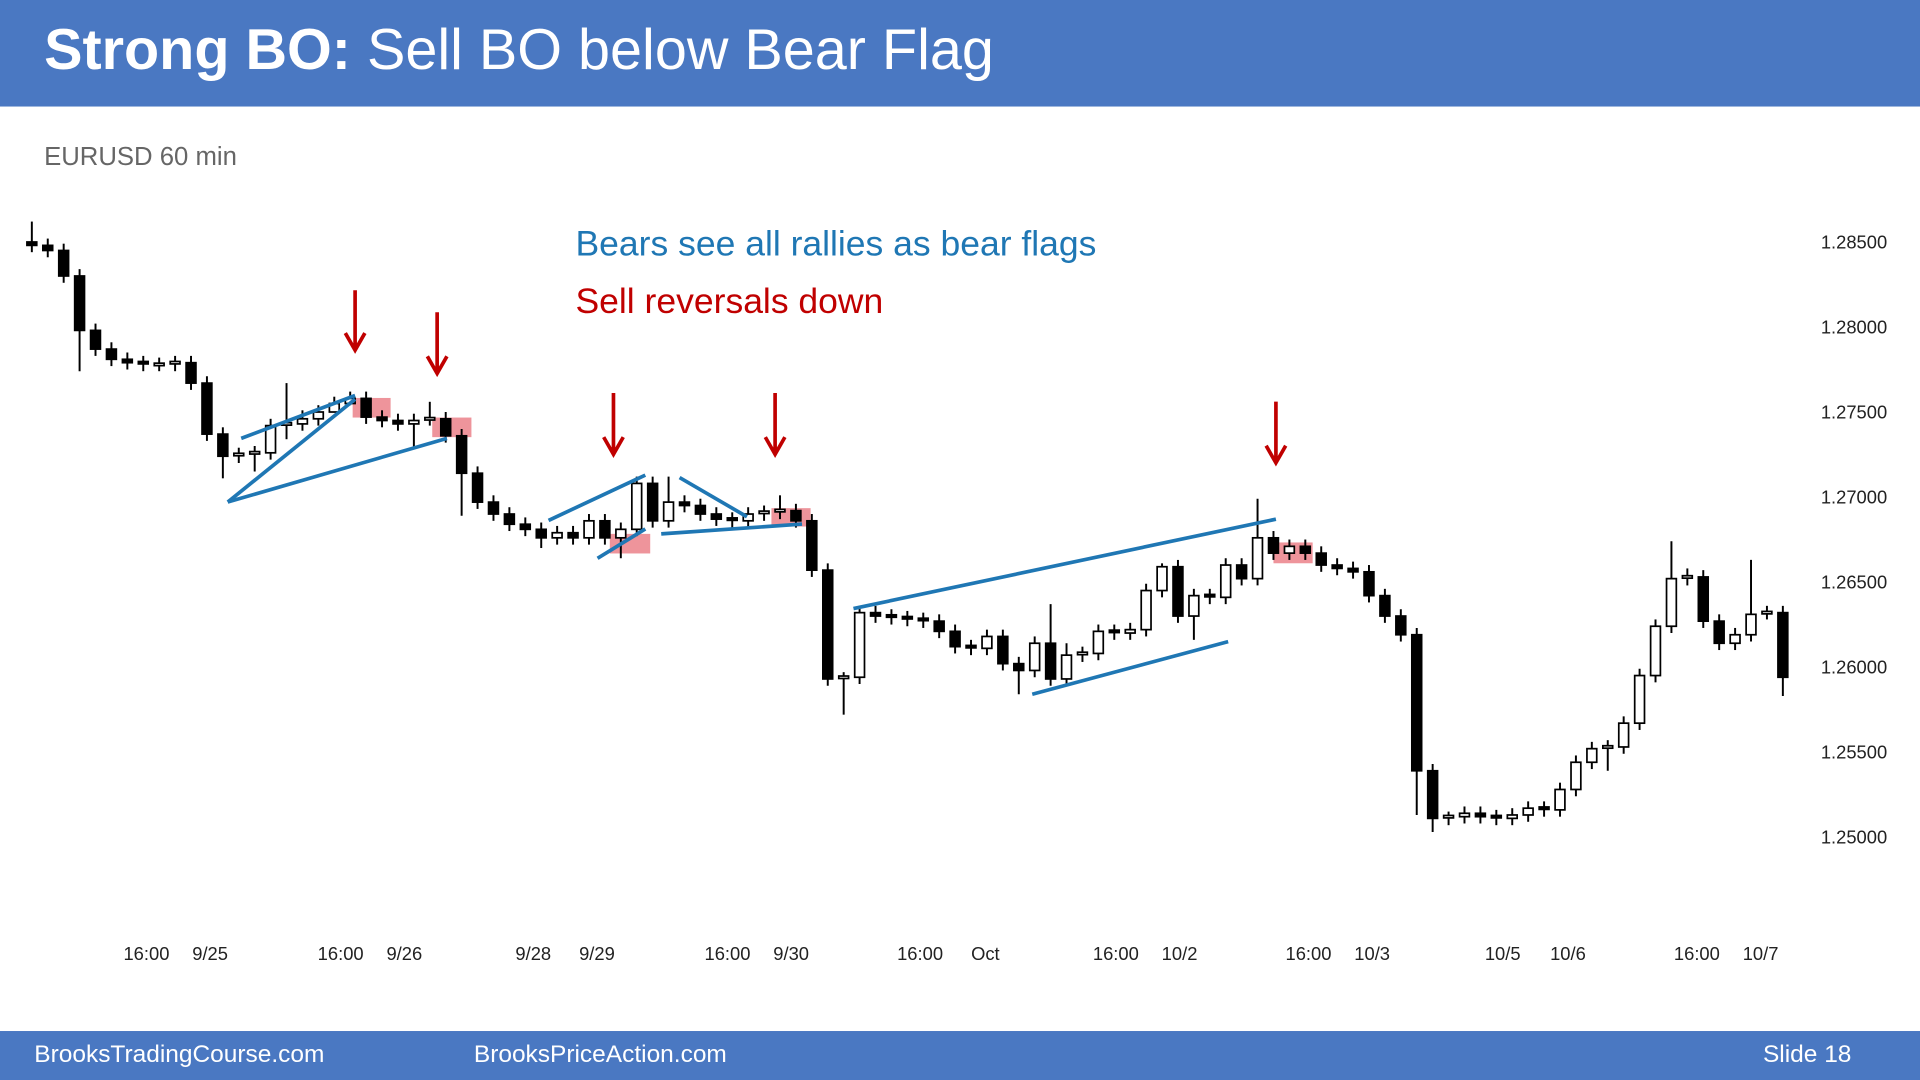 The image size is (1920, 1080). What do you see at coordinates (1180, 953) in the screenshot?
I see `x-tick-label: 10/2` at bounding box center [1180, 953].